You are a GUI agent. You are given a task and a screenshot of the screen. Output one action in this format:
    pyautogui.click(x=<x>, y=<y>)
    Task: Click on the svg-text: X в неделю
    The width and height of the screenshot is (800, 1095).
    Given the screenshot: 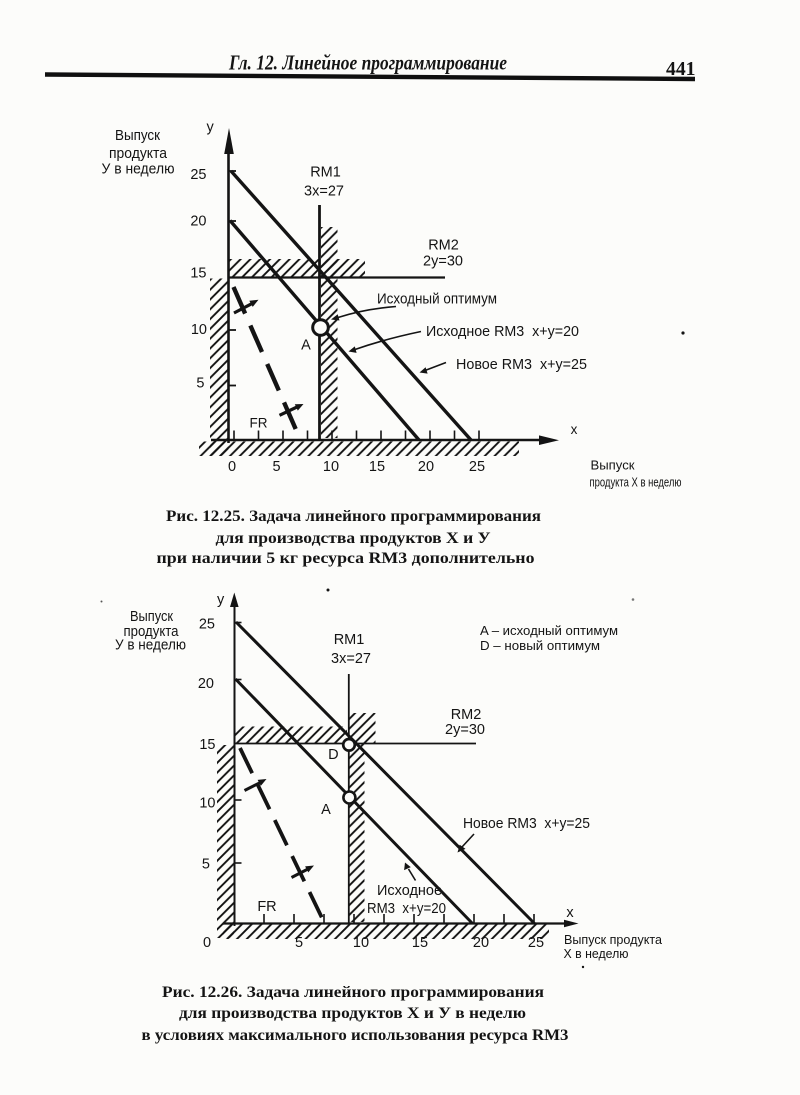 What is the action you would take?
    pyautogui.click(x=596, y=954)
    